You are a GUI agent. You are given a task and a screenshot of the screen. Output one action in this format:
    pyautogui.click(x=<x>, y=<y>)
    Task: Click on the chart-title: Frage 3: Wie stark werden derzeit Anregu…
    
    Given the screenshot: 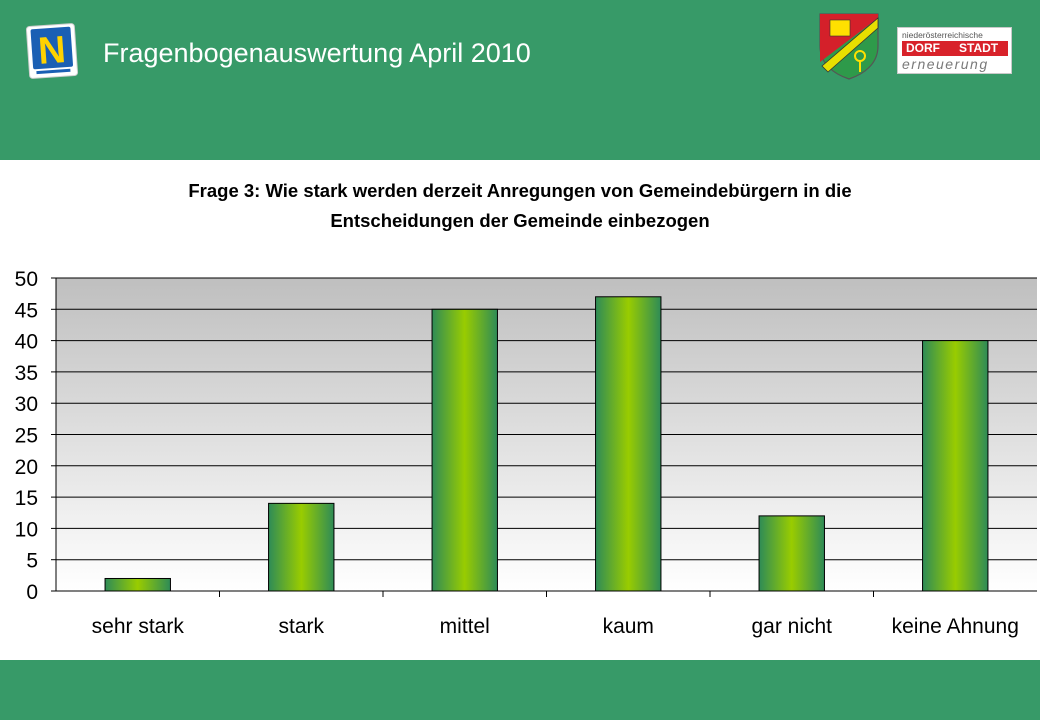 What is the action you would take?
    pyautogui.click(x=520, y=206)
    